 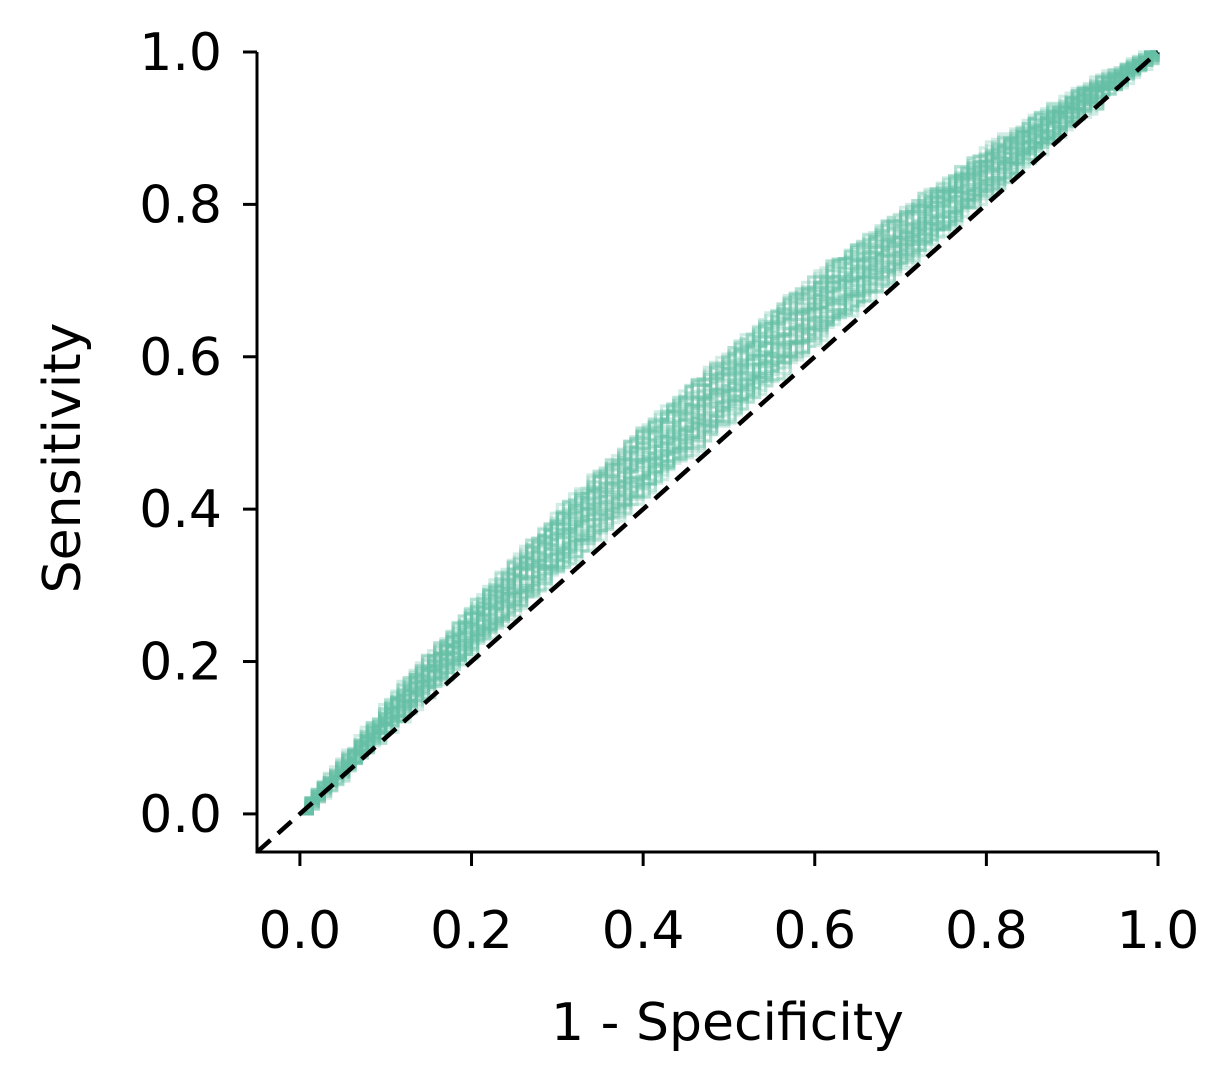 I want to click on y-tick-label: 0.0, so click(x=180, y=815).